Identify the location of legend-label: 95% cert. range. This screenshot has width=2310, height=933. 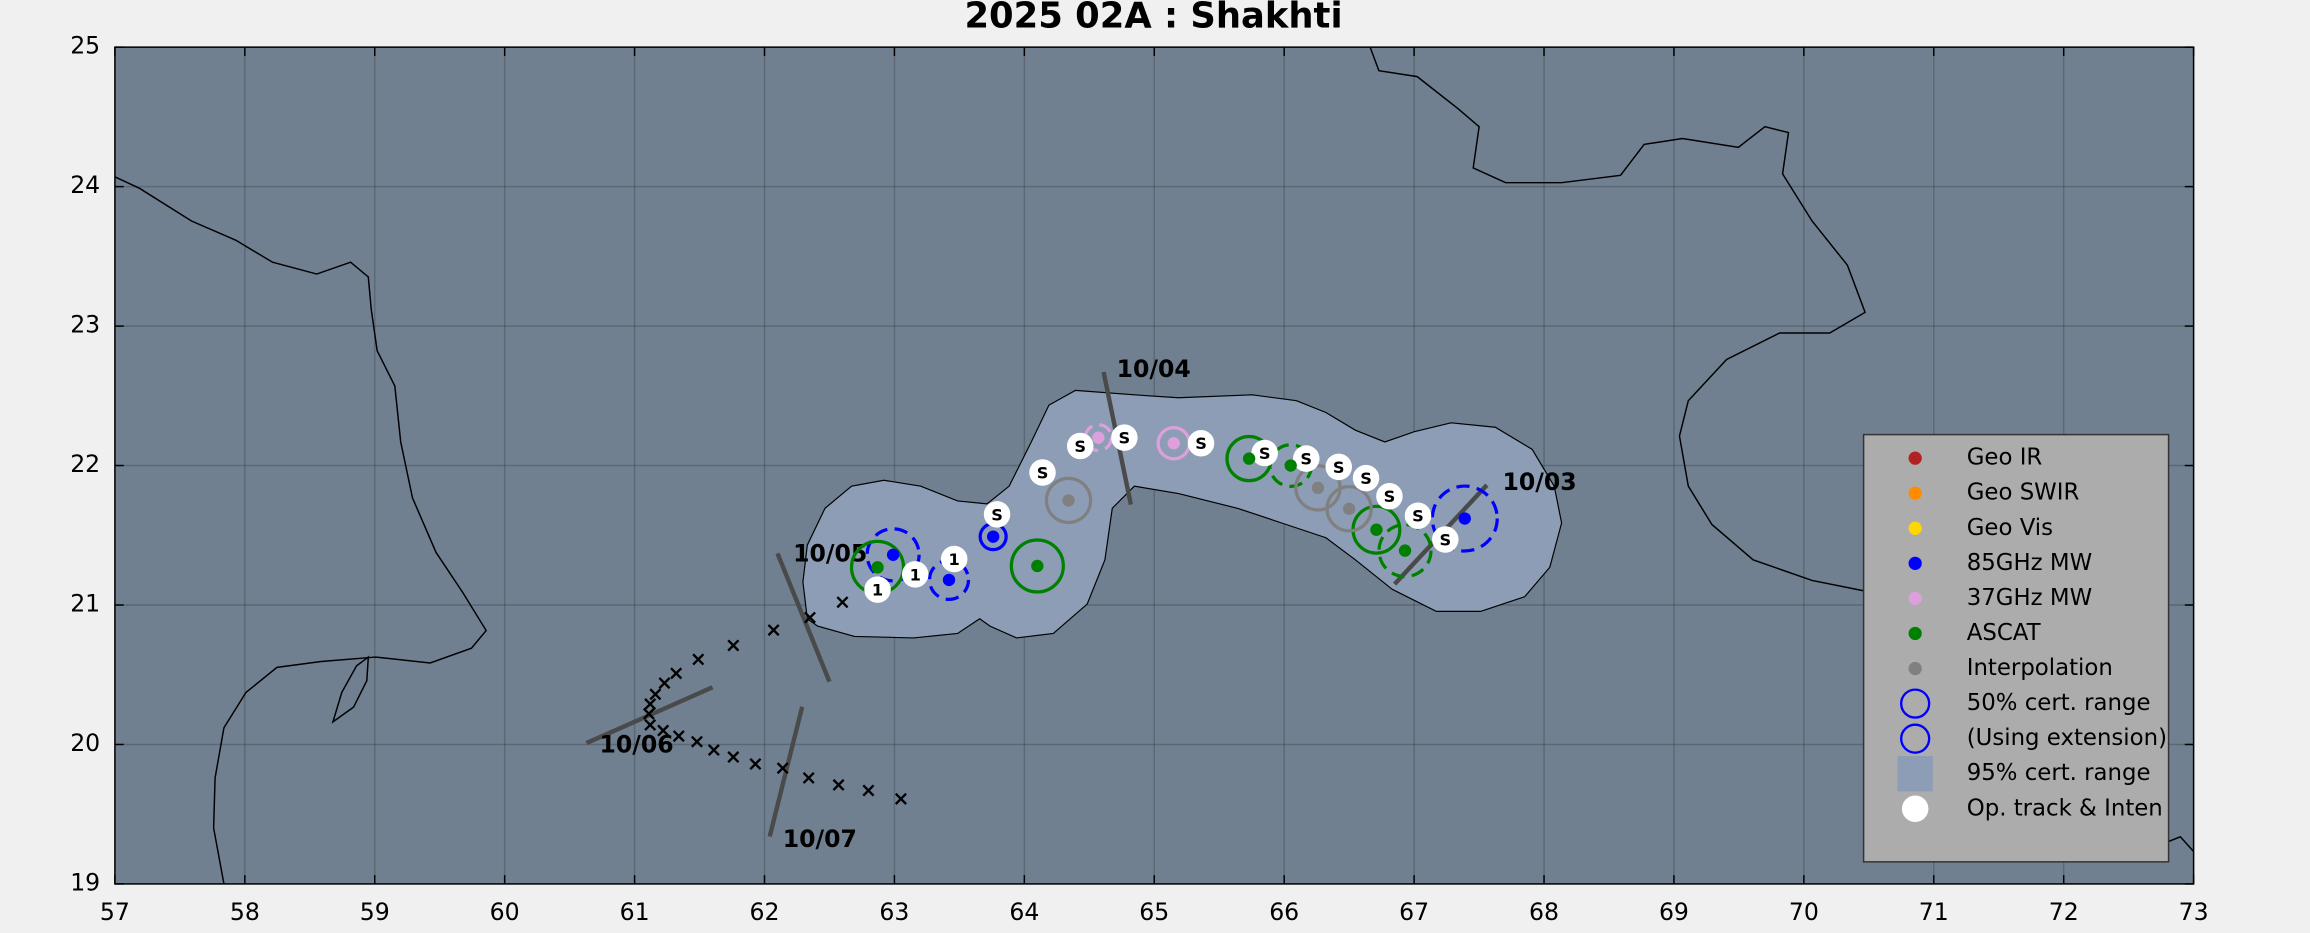
(2059, 773).